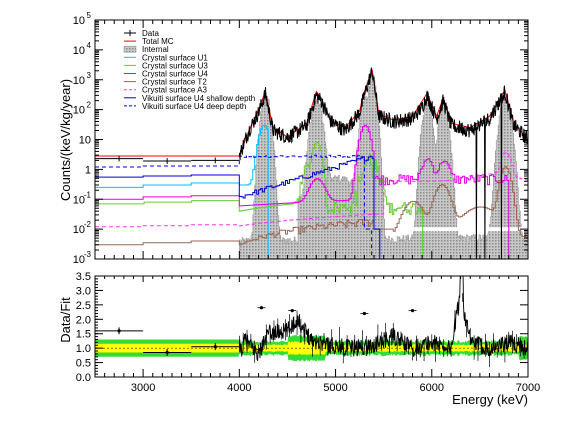 The height and width of the screenshot is (428, 588). What do you see at coordinates (175, 65) in the screenshot?
I see `legend-label-4: Crystal surface U3` at bounding box center [175, 65].